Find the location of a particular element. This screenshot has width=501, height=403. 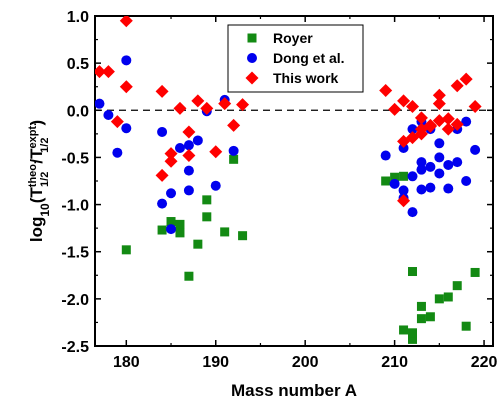

x-tick-label: 180 is located at coordinates (126, 362).